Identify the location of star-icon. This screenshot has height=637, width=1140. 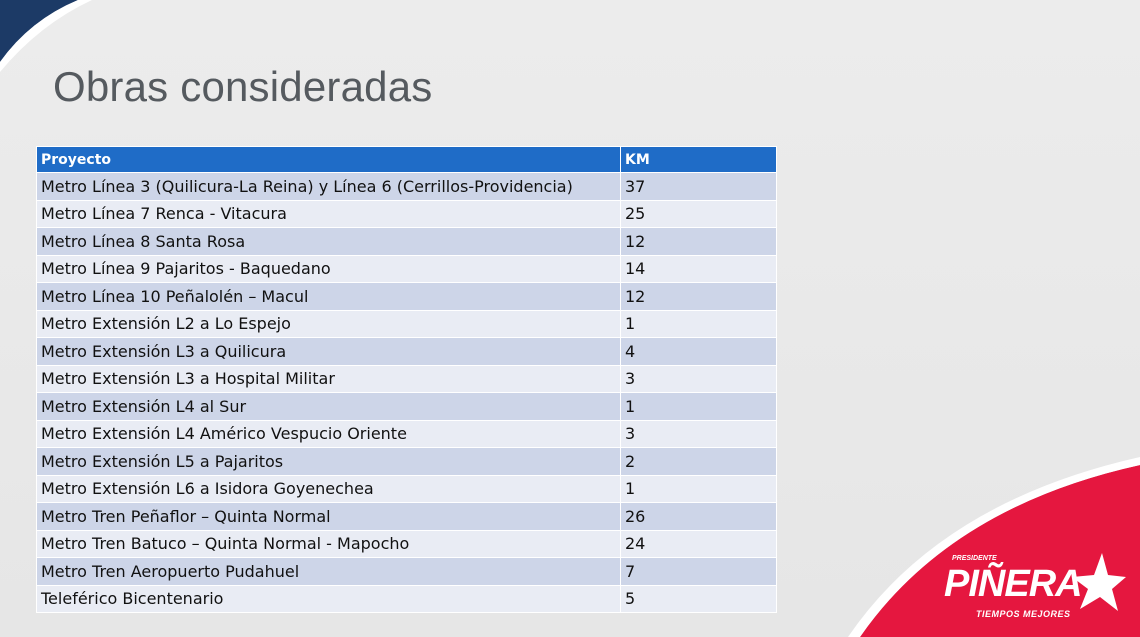
(1099, 582).